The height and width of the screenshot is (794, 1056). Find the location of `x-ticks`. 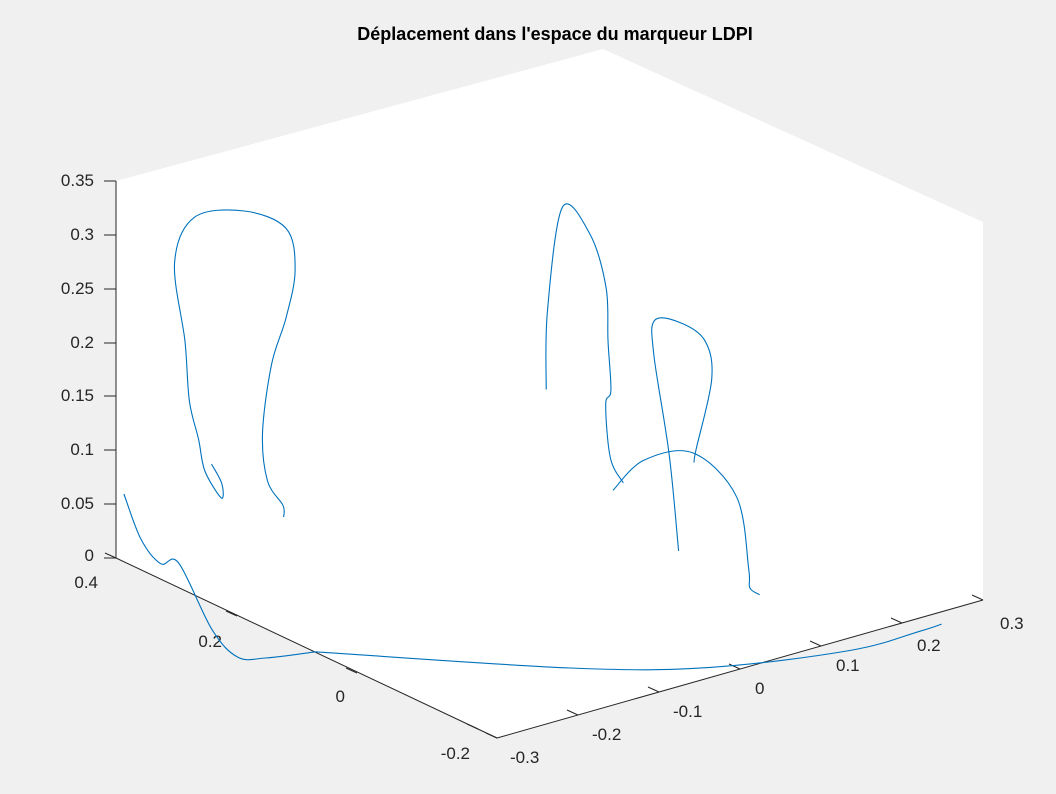

x-ticks is located at coordinates (734, 666).